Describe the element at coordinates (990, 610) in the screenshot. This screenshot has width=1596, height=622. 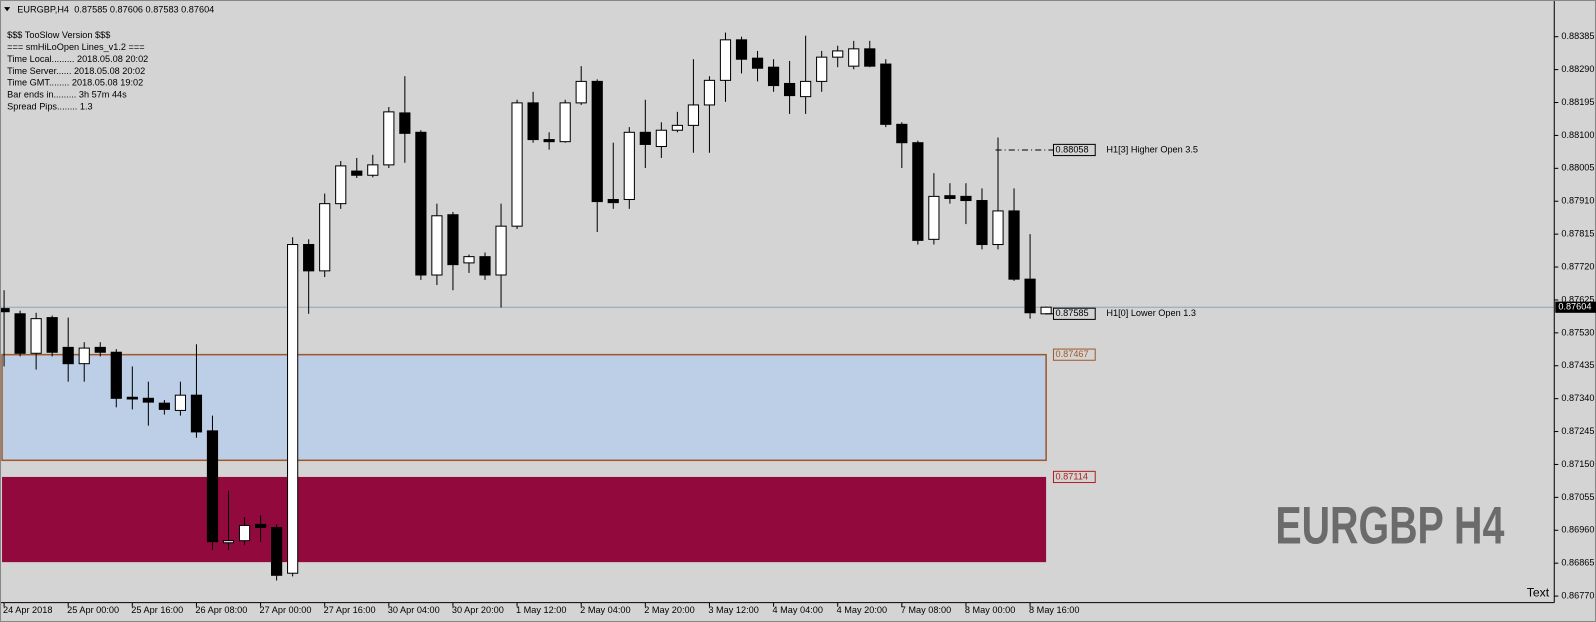
I see `x-tick-label: 8 May 00:00` at that location.